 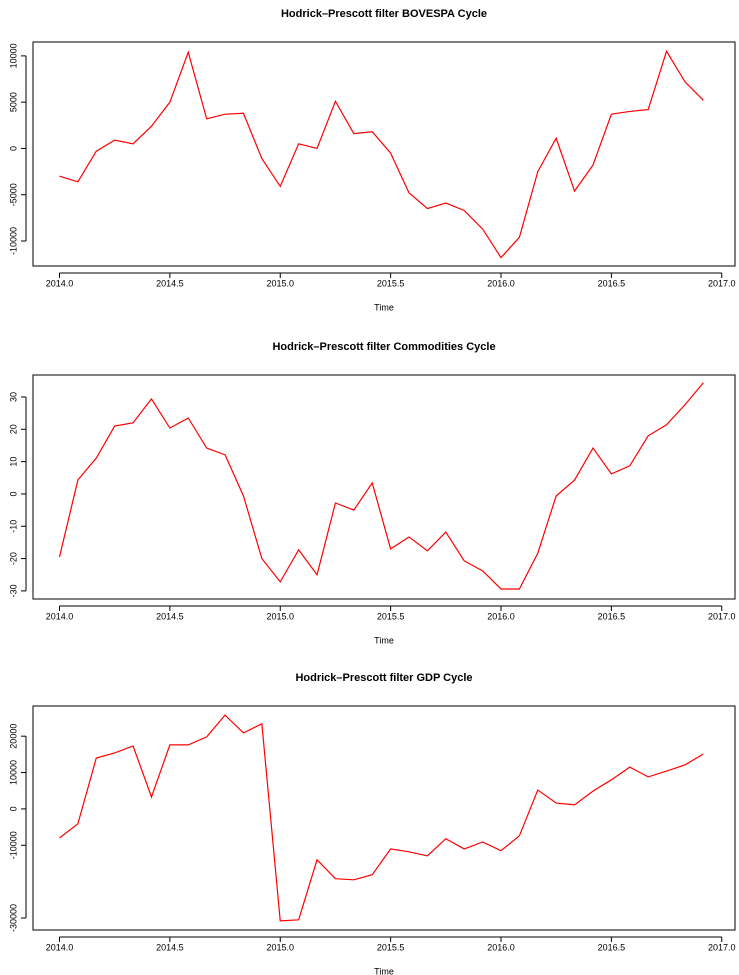 I want to click on chart-title: Hodrick–Prescott filter BOVESPA Cycle, so click(x=384, y=14).